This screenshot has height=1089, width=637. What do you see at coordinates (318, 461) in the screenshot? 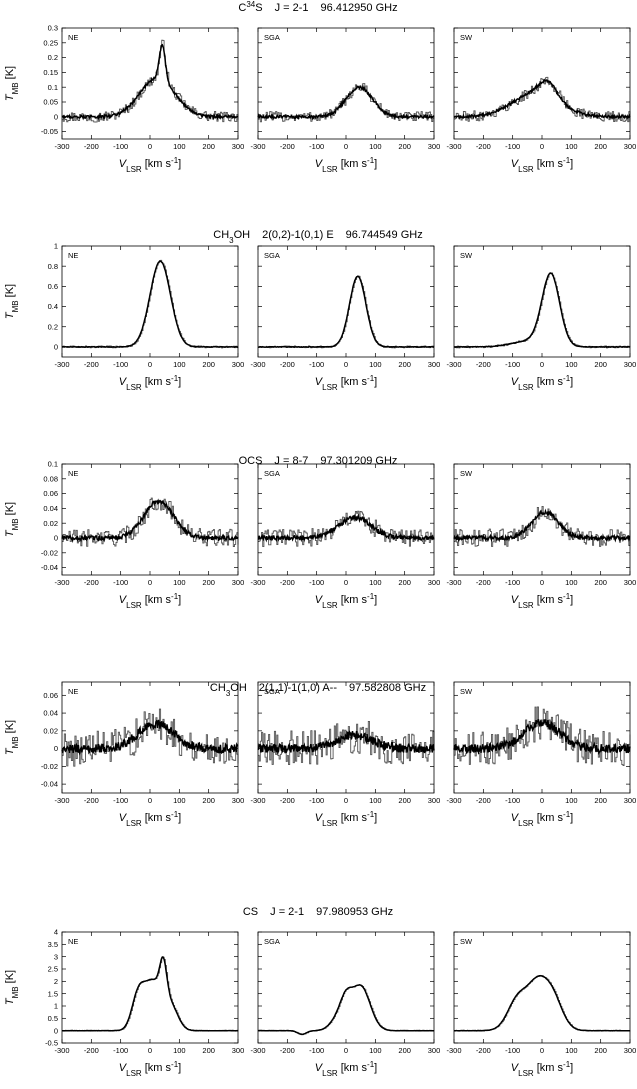
I see `row-title: OCS J = 8-7 97.301209 GHz` at bounding box center [318, 461].